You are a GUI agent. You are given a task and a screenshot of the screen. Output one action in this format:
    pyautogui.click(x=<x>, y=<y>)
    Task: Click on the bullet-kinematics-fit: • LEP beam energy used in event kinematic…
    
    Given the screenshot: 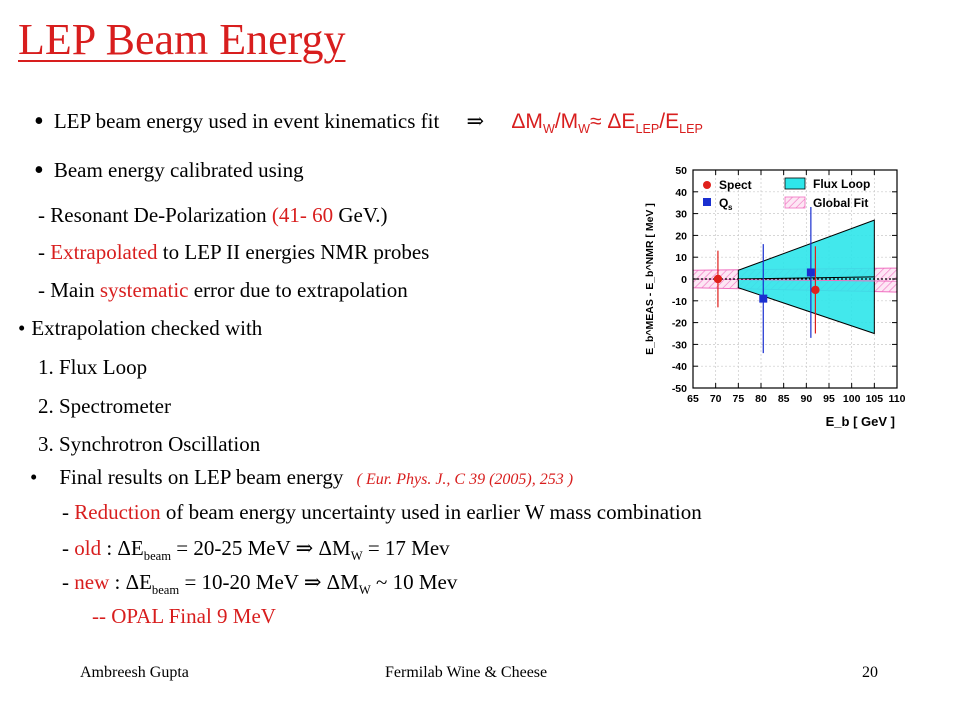 What is the action you would take?
    pyautogui.click(x=368, y=124)
    